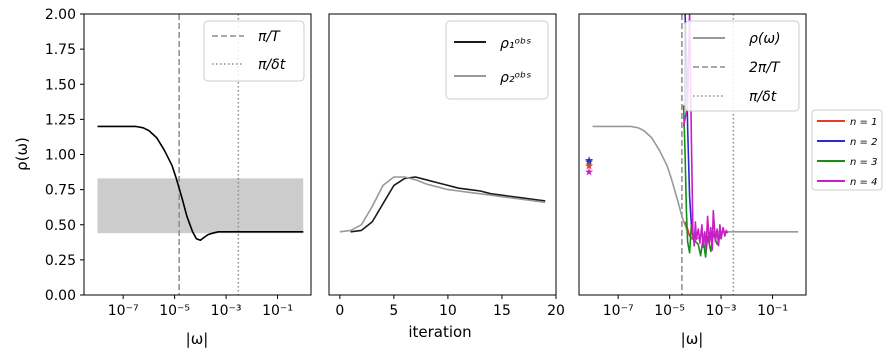 This screenshot has width=883, height=356. I want to click on panel-3-legend: ρ(ω) 2π/T π/δt, so click(742, 66).